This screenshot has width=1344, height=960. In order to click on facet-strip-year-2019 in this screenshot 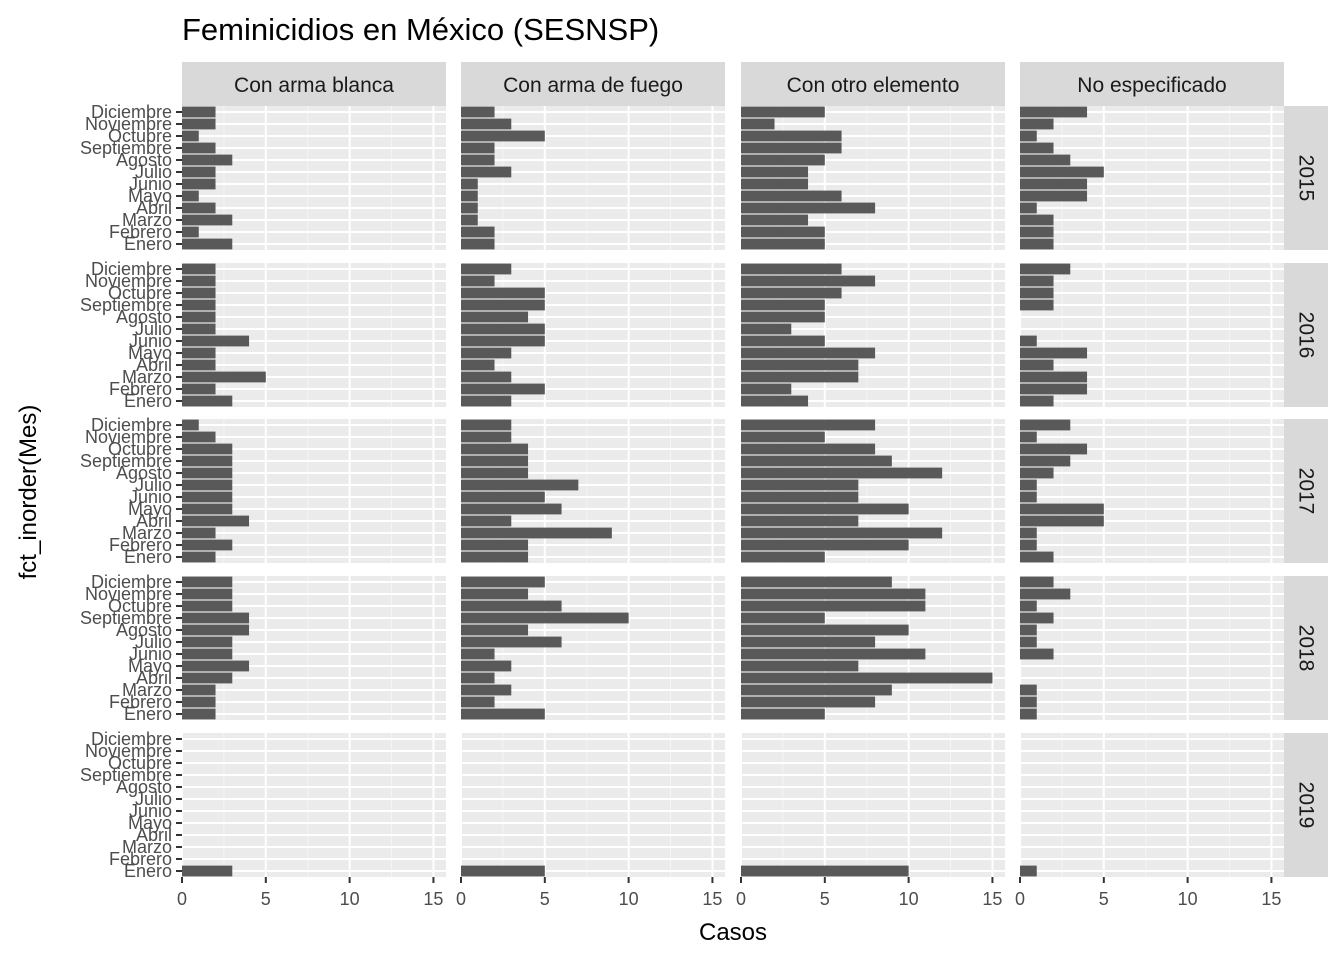, I will do `click(1306, 805)`.